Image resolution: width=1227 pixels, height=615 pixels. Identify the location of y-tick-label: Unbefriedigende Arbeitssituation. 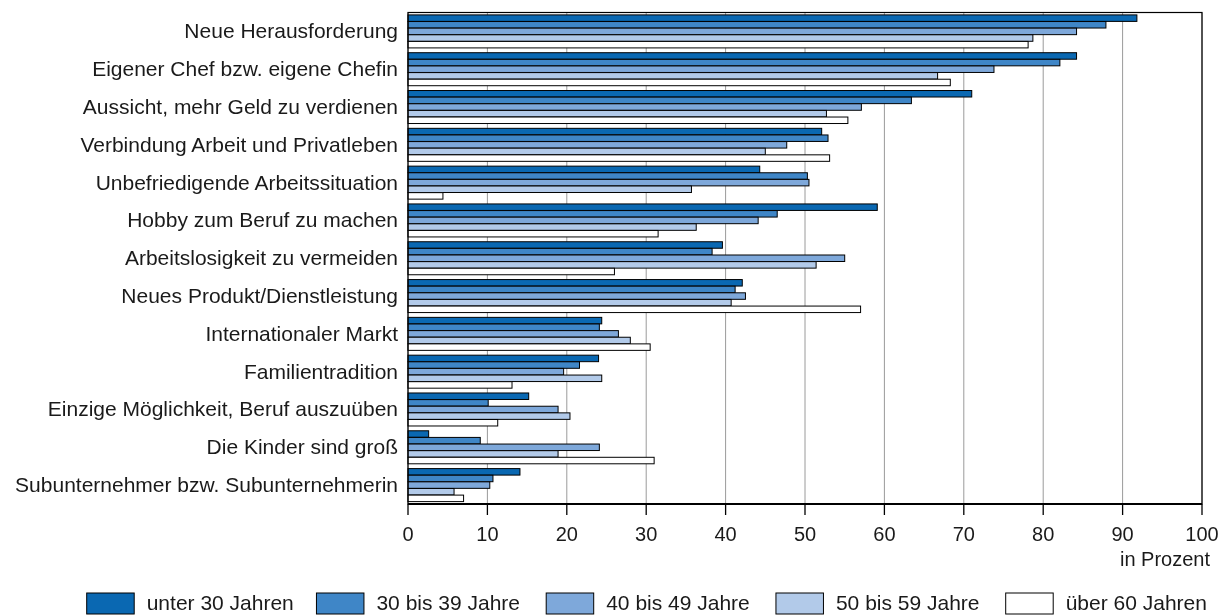
(246, 182).